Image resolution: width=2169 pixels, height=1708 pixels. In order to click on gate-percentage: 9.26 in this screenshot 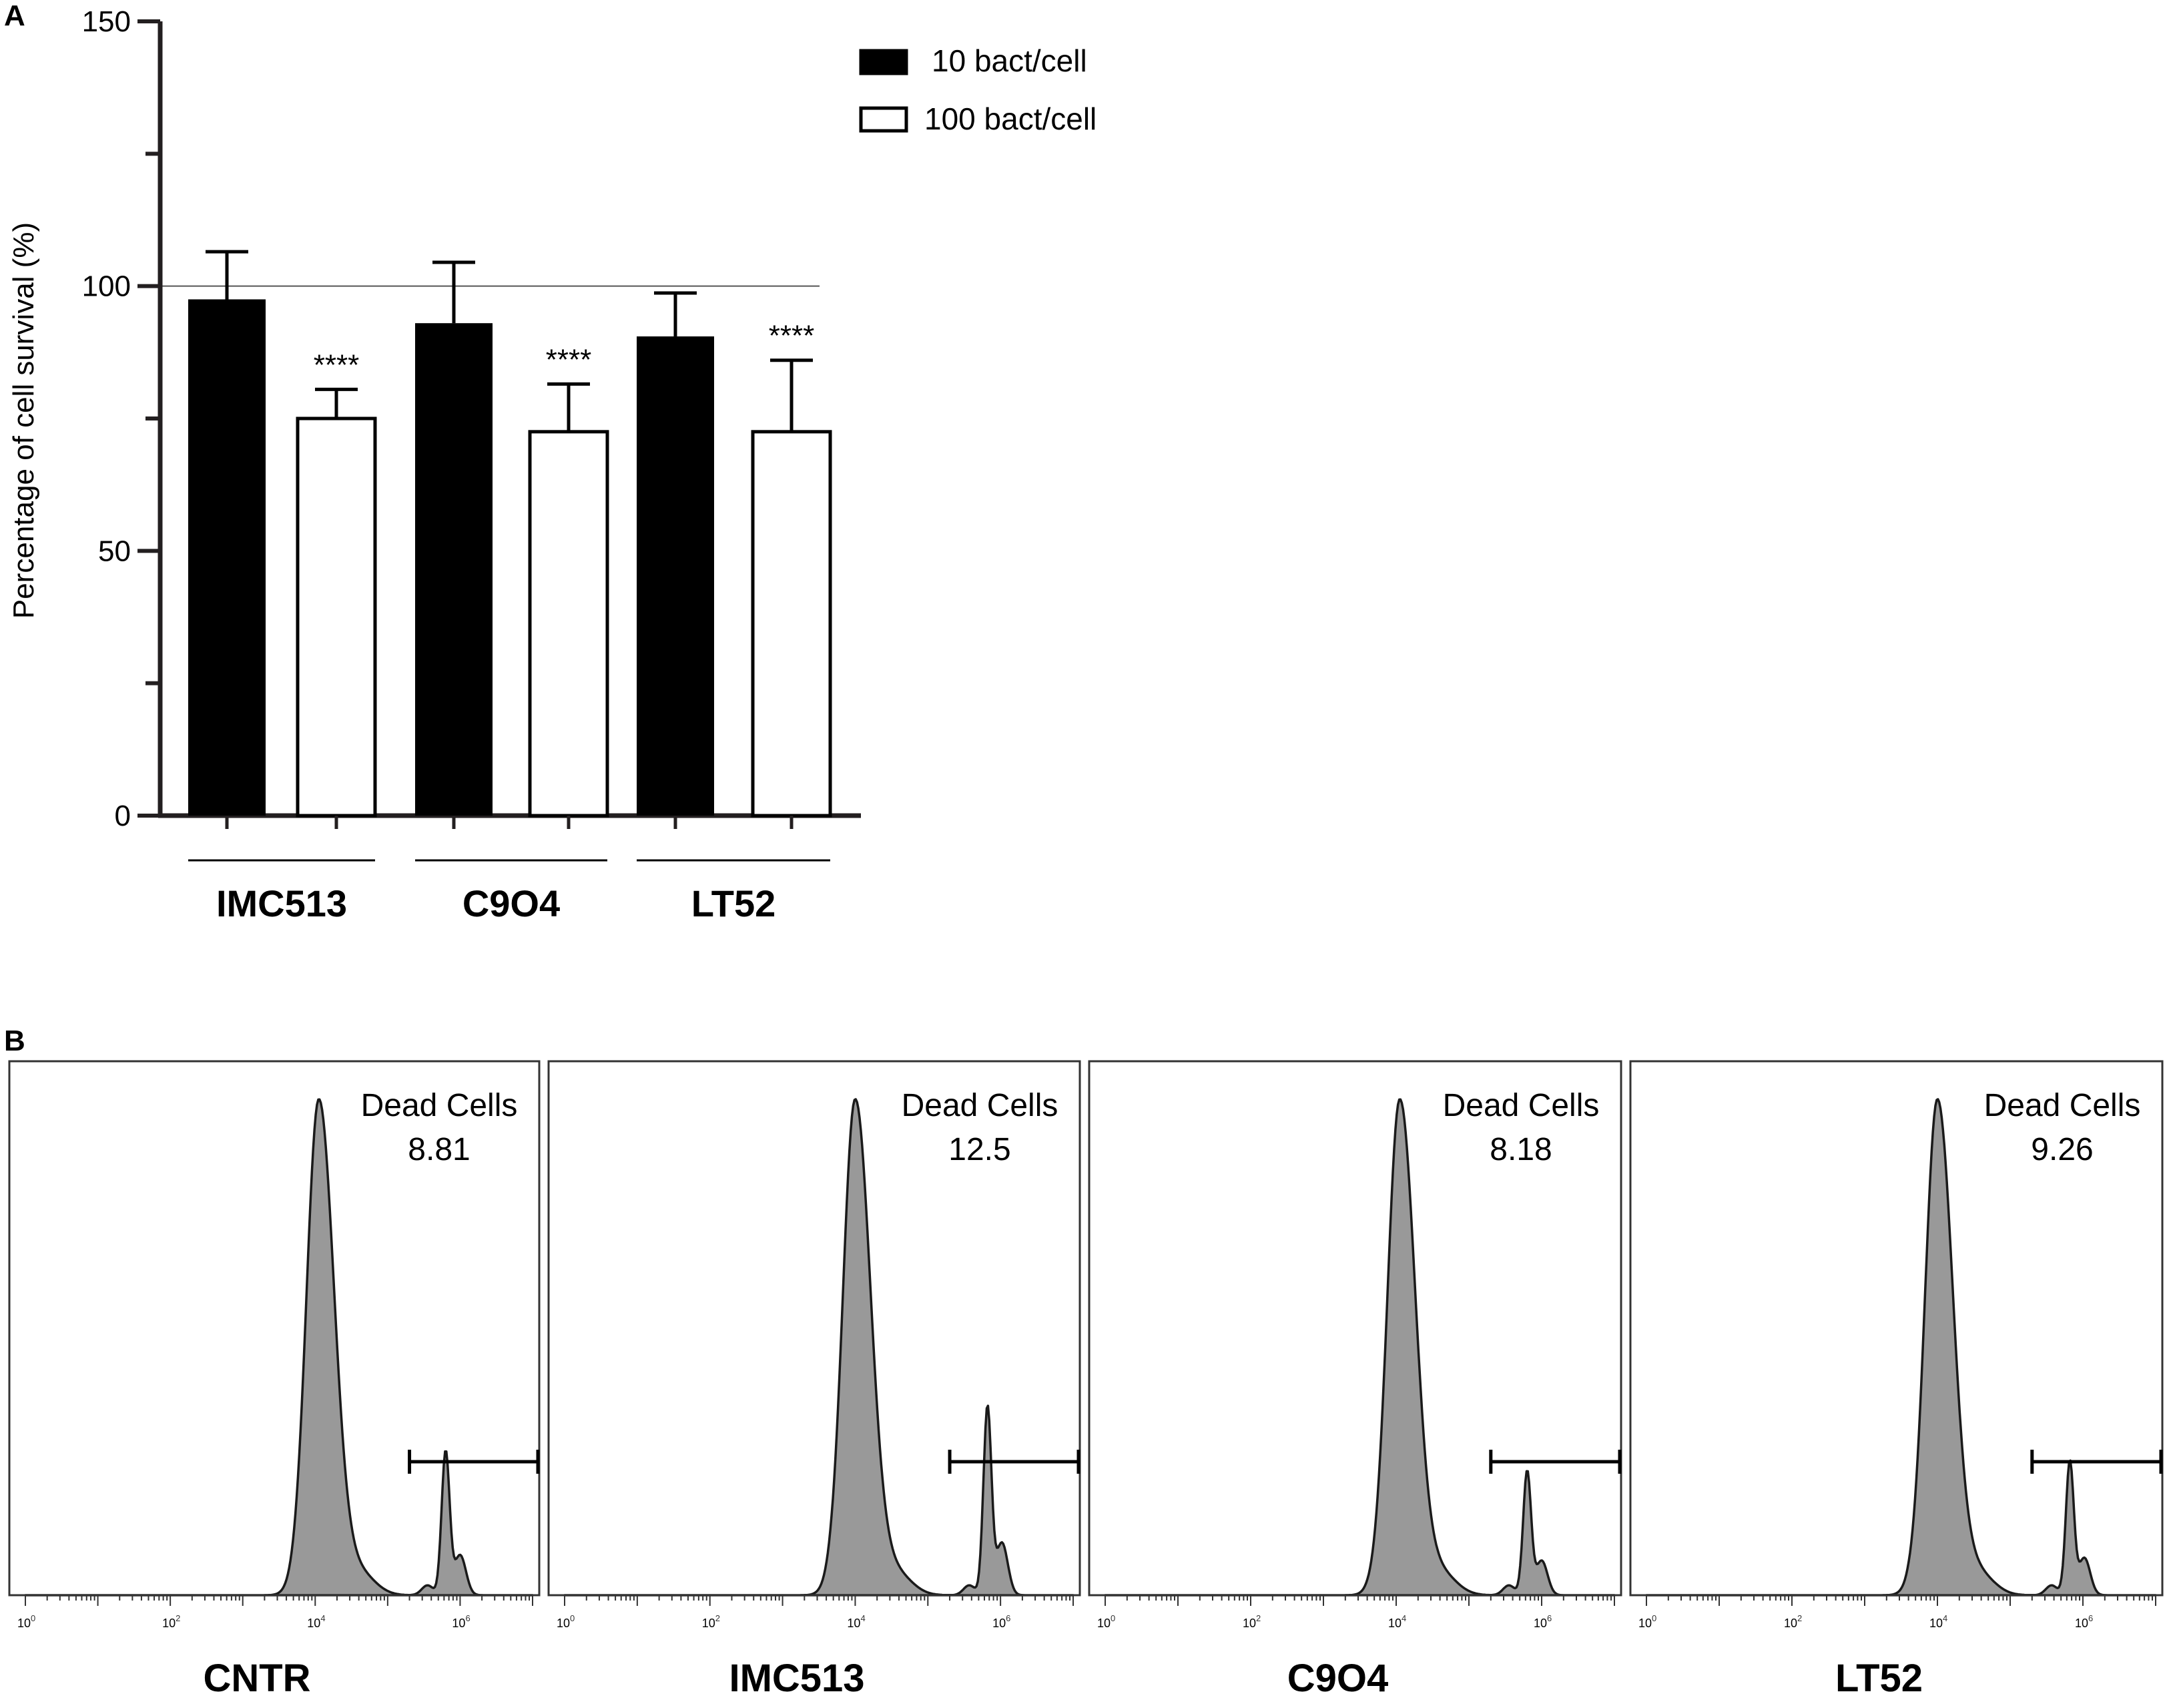, I will do `click(2062, 1149)`.